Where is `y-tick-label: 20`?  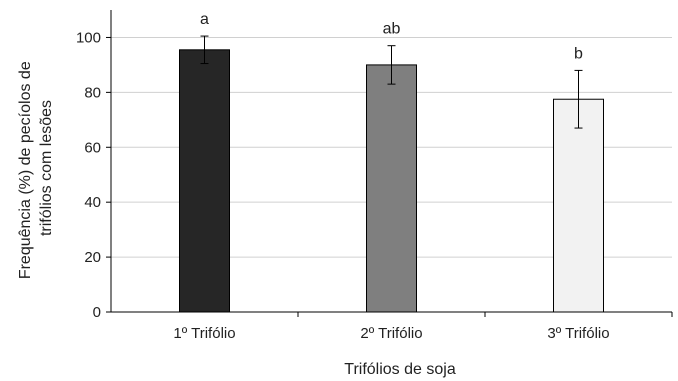
y-tick-label: 20 is located at coordinates (92, 257).